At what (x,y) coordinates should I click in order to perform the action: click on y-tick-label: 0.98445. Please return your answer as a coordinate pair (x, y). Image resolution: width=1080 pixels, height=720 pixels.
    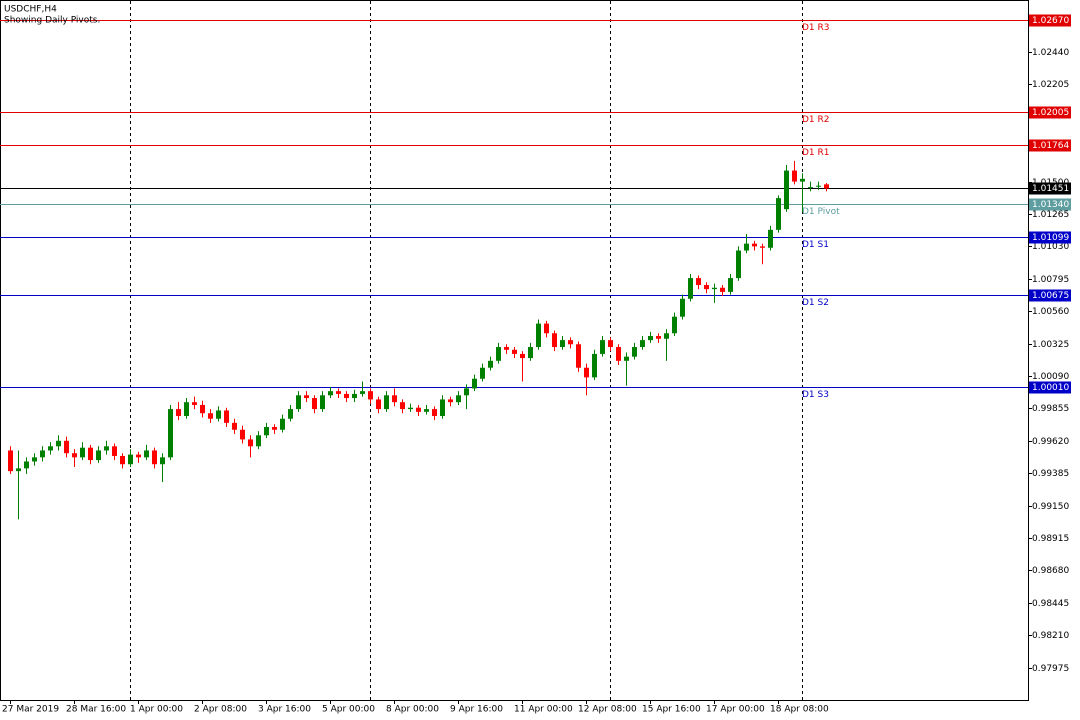
    Looking at the image, I should click on (1050, 604).